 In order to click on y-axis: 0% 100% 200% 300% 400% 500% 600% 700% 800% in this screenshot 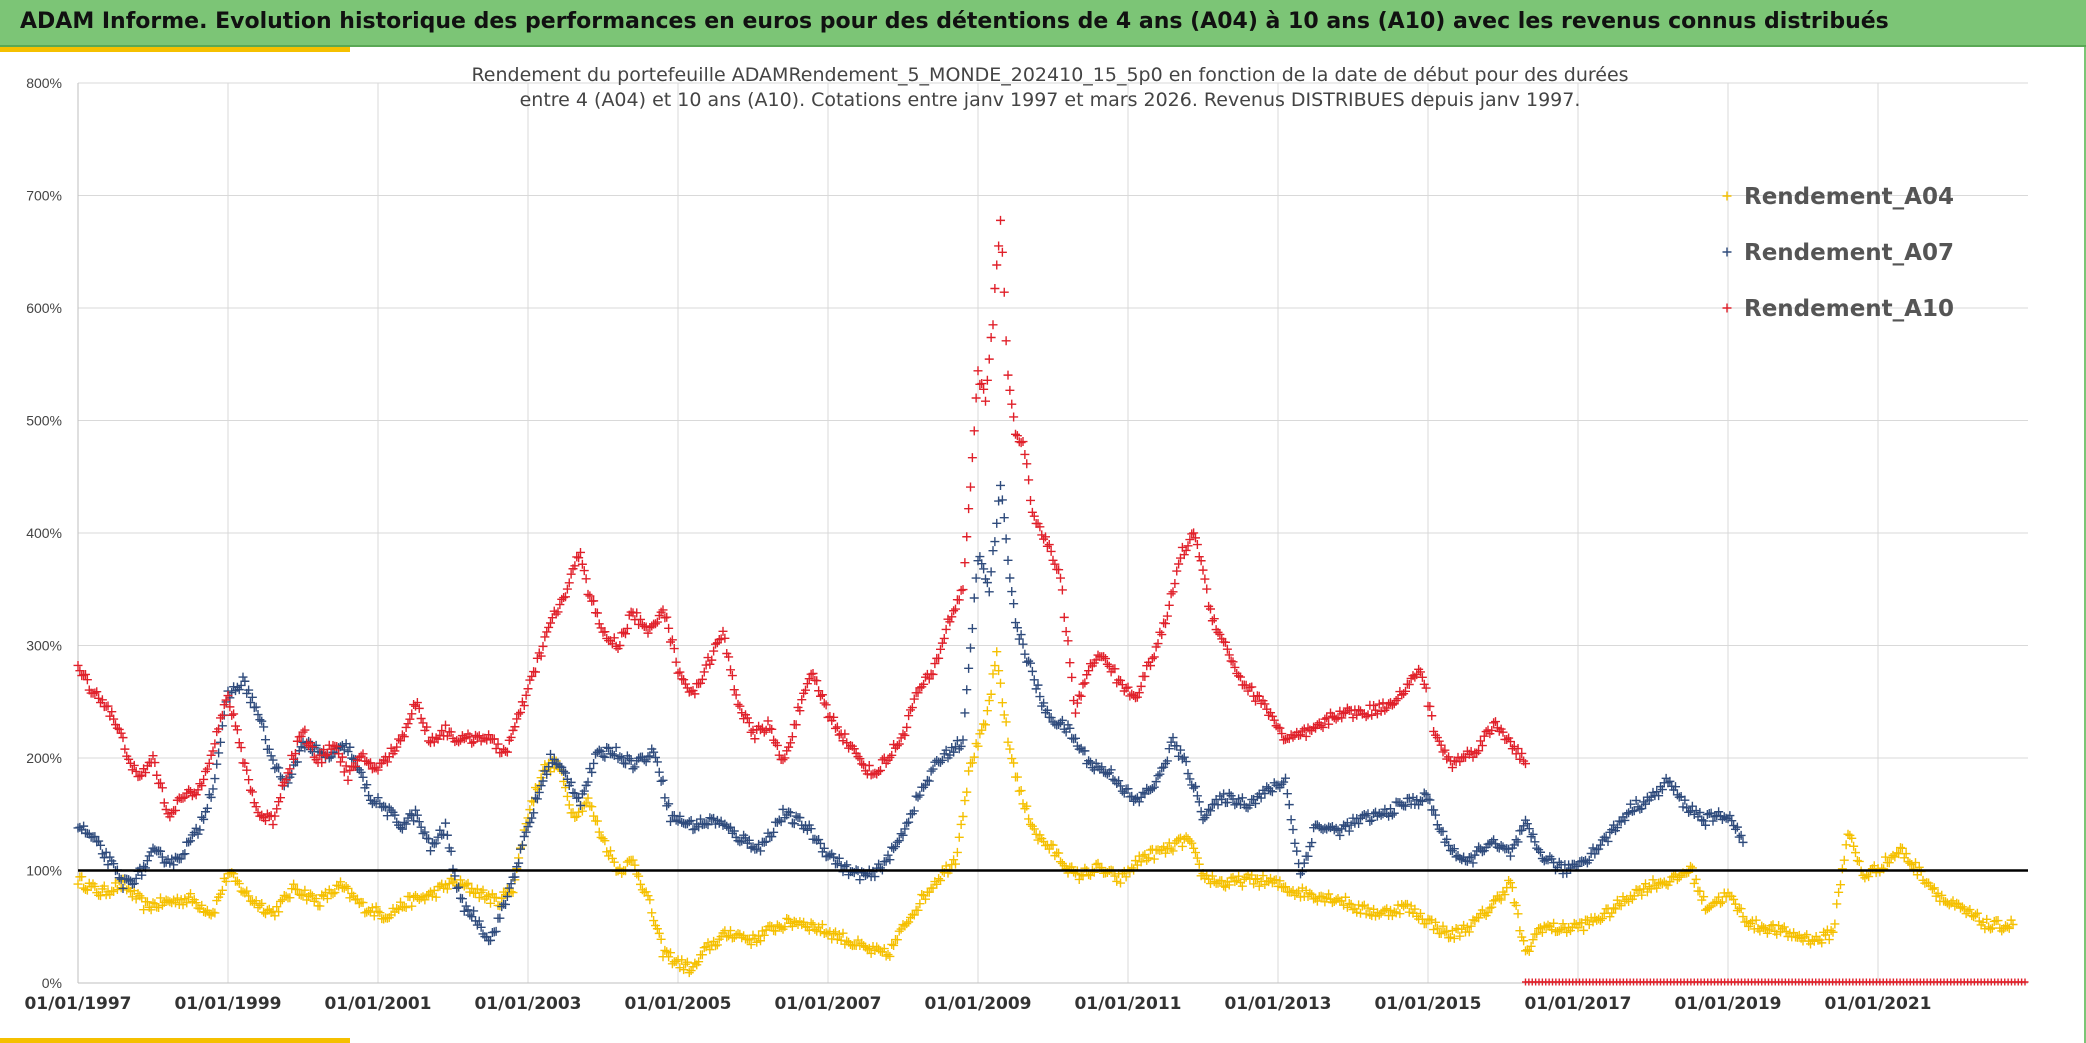, I will do `click(44, 533)`.